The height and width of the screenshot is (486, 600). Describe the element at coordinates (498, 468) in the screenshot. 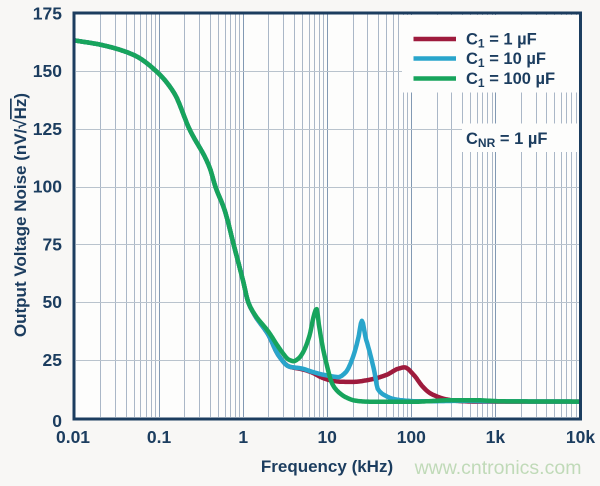

I see `svg-text: www.cntronics.com` at that location.